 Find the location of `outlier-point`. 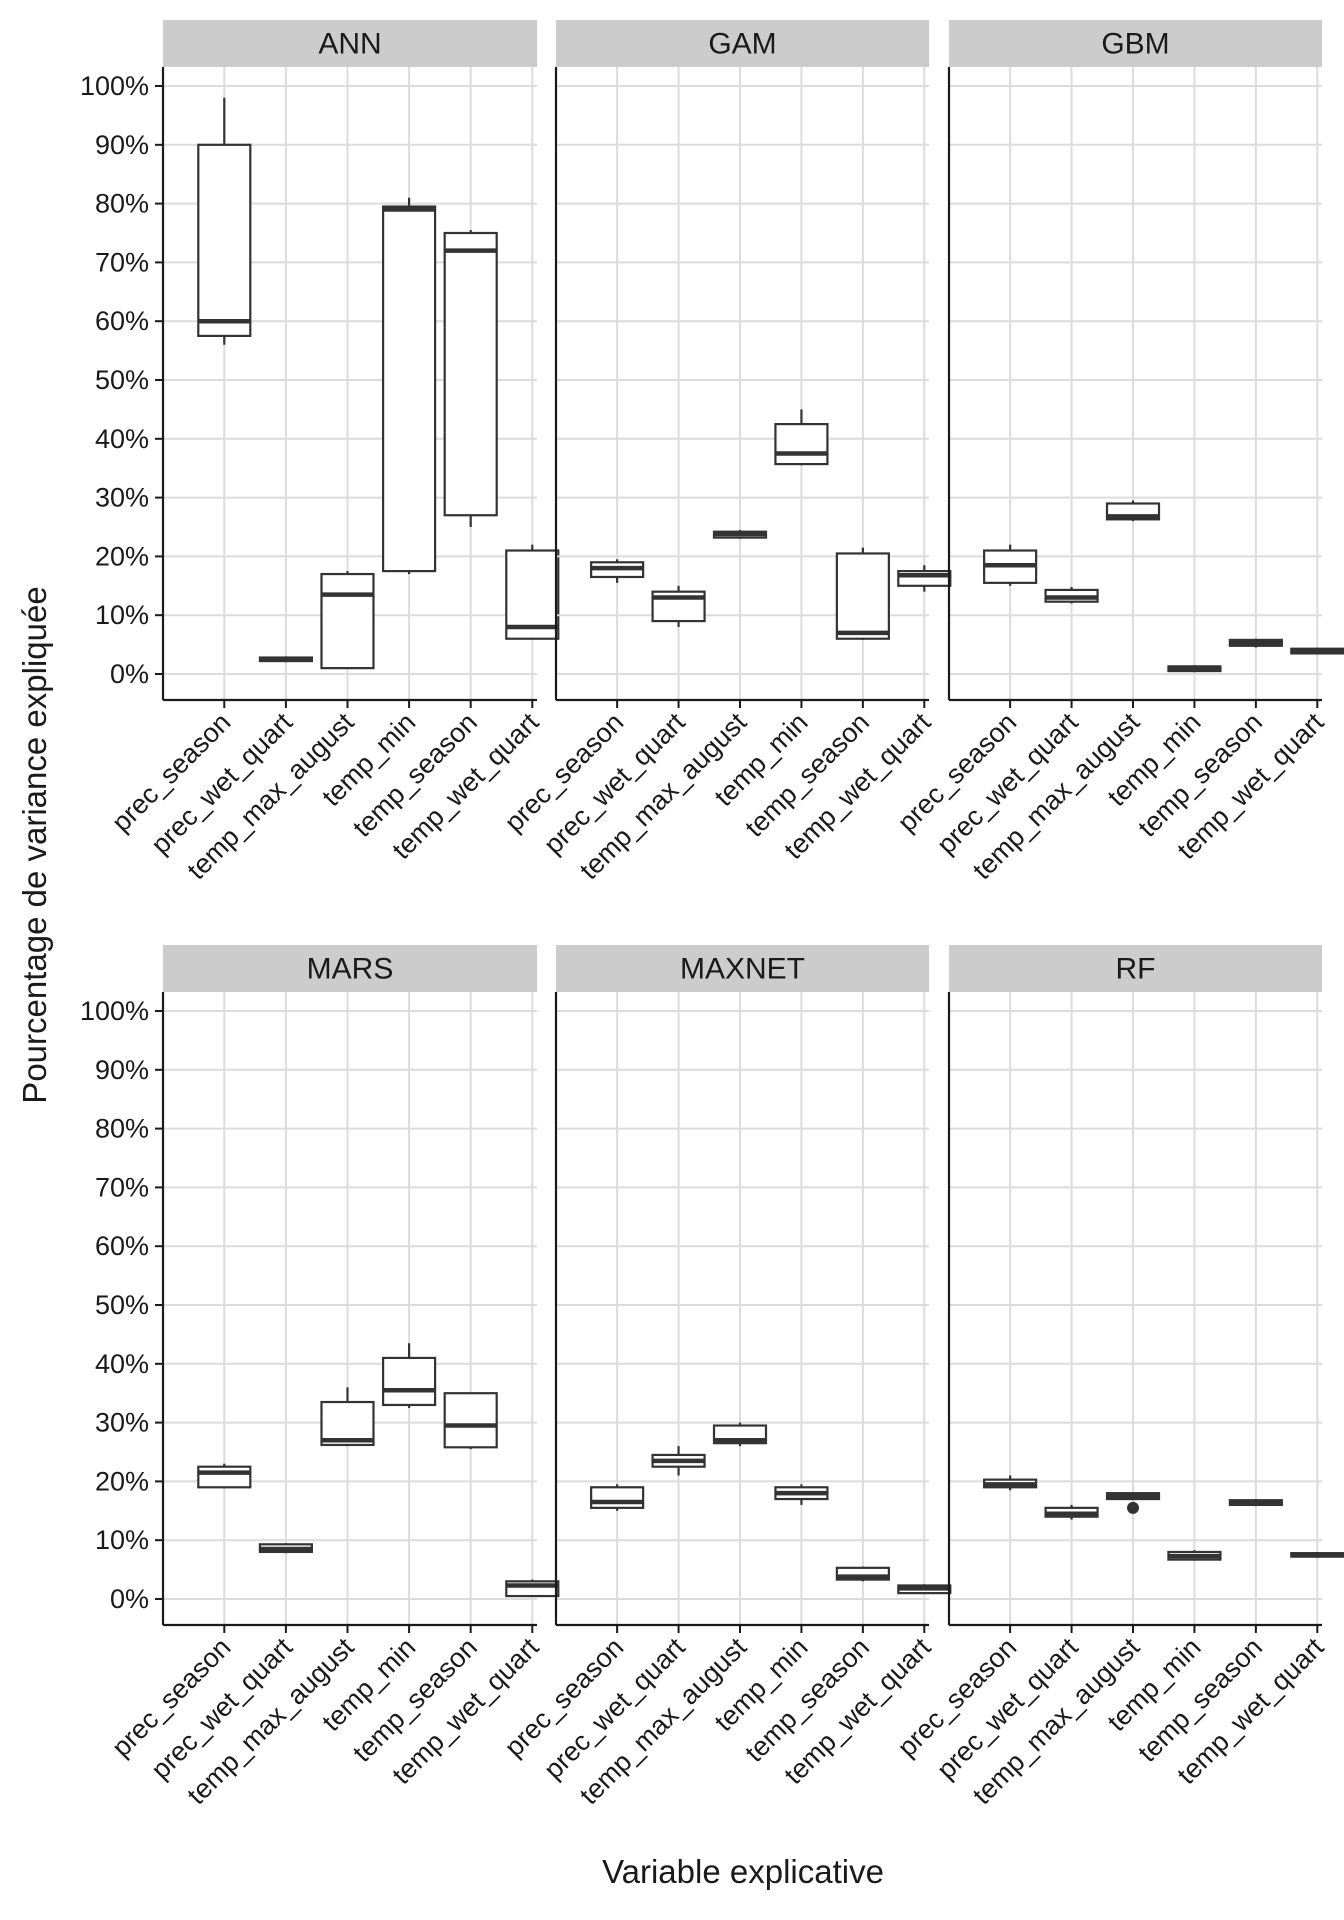

outlier-point is located at coordinates (1133, 1507).